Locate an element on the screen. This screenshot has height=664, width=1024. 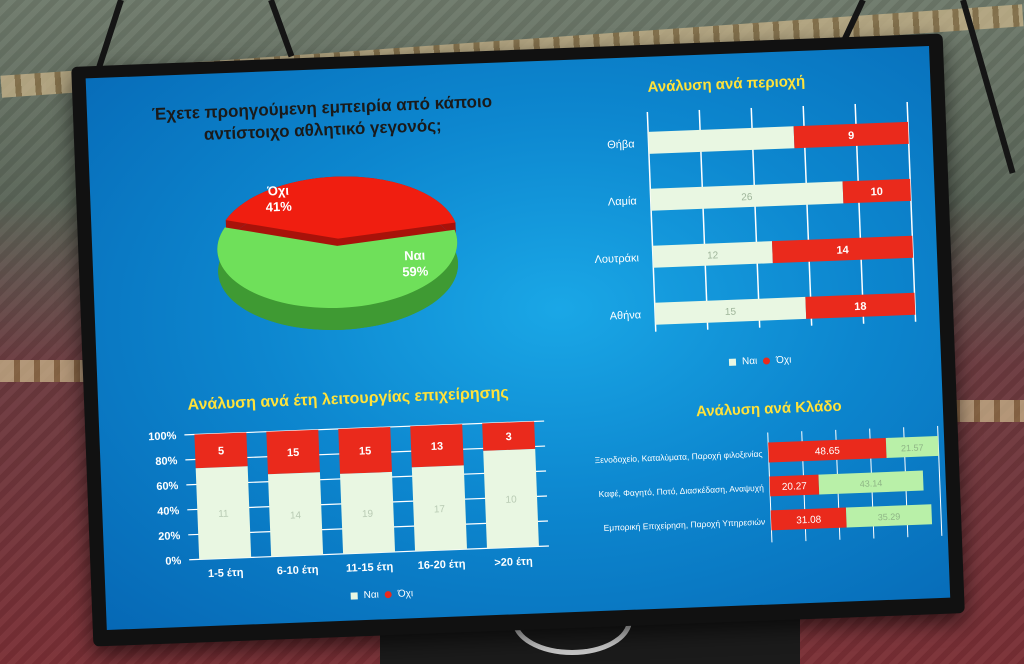
sector-gridline is located at coordinates (940, 480).